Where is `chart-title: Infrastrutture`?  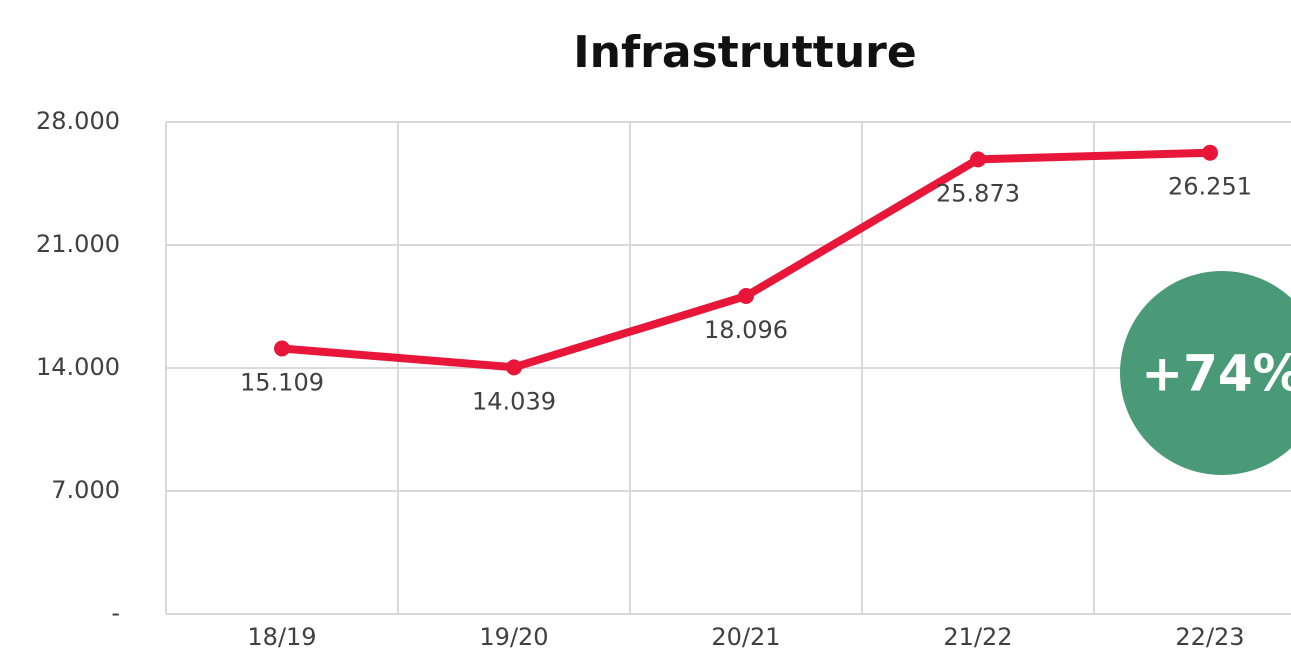
chart-title: Infrastrutture is located at coordinates (744, 52).